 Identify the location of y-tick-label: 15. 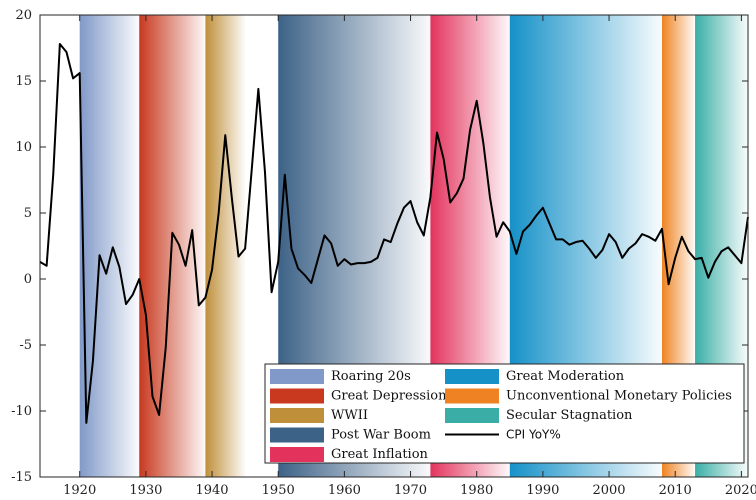
(23, 81).